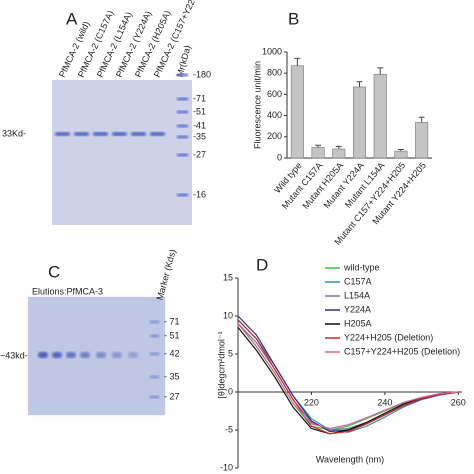  What do you see at coordinates (199, 111) in the screenshot?
I see `marker-label: -51` at bounding box center [199, 111].